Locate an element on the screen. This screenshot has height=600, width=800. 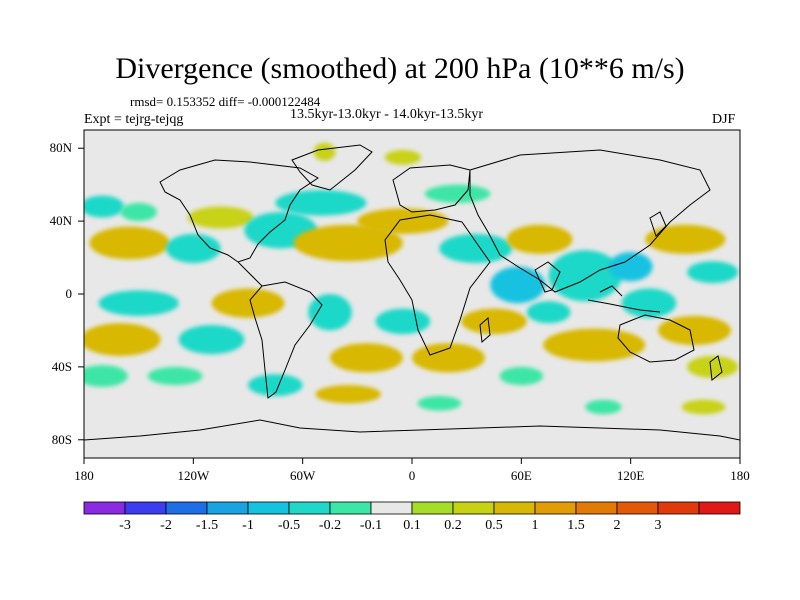
colorbar-label: 1 is located at coordinates (535, 525).